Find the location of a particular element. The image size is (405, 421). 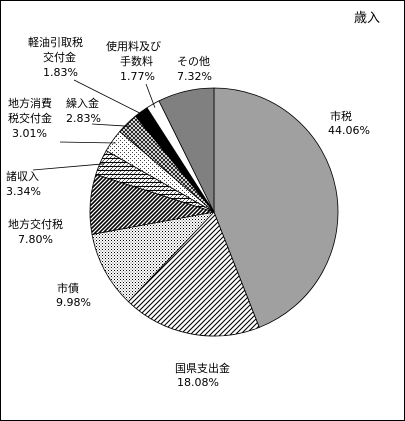

label-keiyu-name-2: 交付金 is located at coordinates (59, 57).